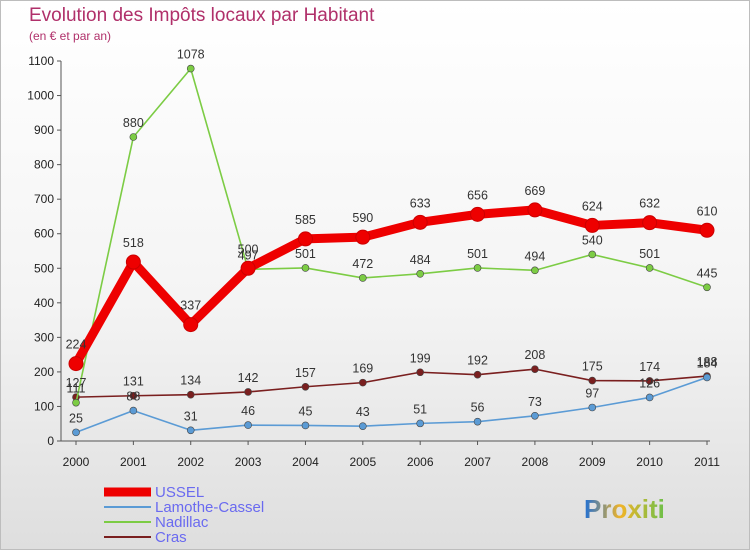 This screenshot has height=550, width=750. What do you see at coordinates (50, 441) in the screenshot?
I see `y-tick-label: 0` at bounding box center [50, 441].